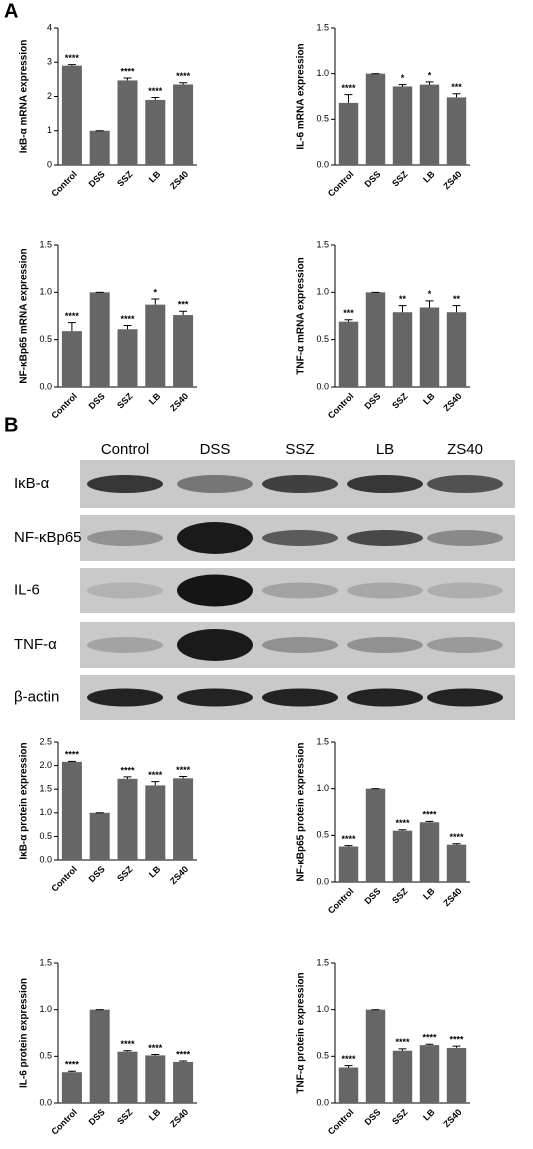 The height and width of the screenshot is (1149, 533). Describe the element at coordinates (301, 315) in the screenshot. I see `y-axis-label: TNF-α mRNA expression` at that location.